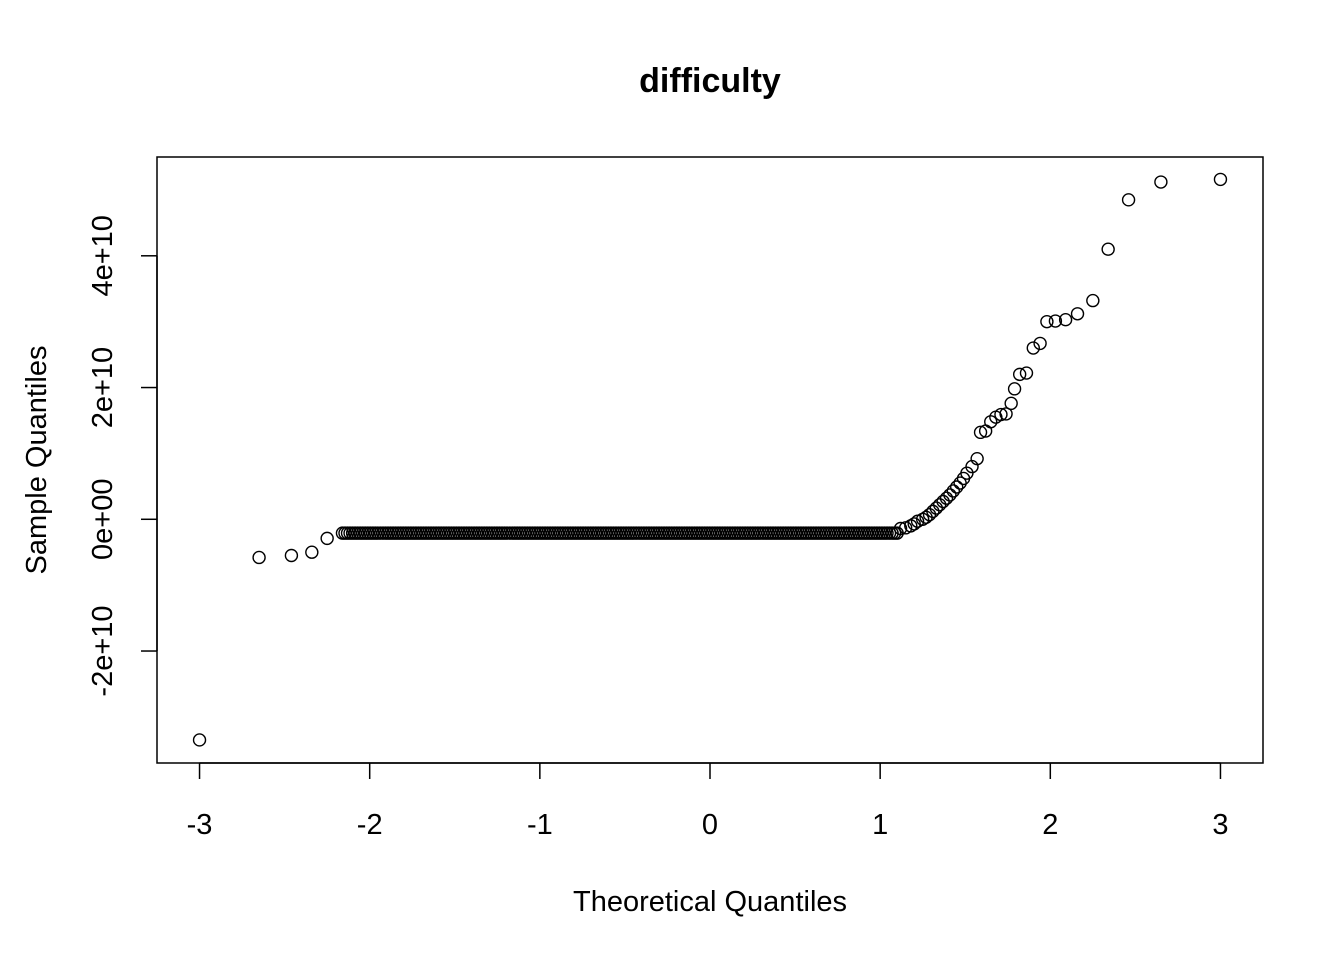 The width and height of the screenshot is (1344, 960). What do you see at coordinates (103, 519) in the screenshot?
I see `y-tick-label: 0e+00` at bounding box center [103, 519].